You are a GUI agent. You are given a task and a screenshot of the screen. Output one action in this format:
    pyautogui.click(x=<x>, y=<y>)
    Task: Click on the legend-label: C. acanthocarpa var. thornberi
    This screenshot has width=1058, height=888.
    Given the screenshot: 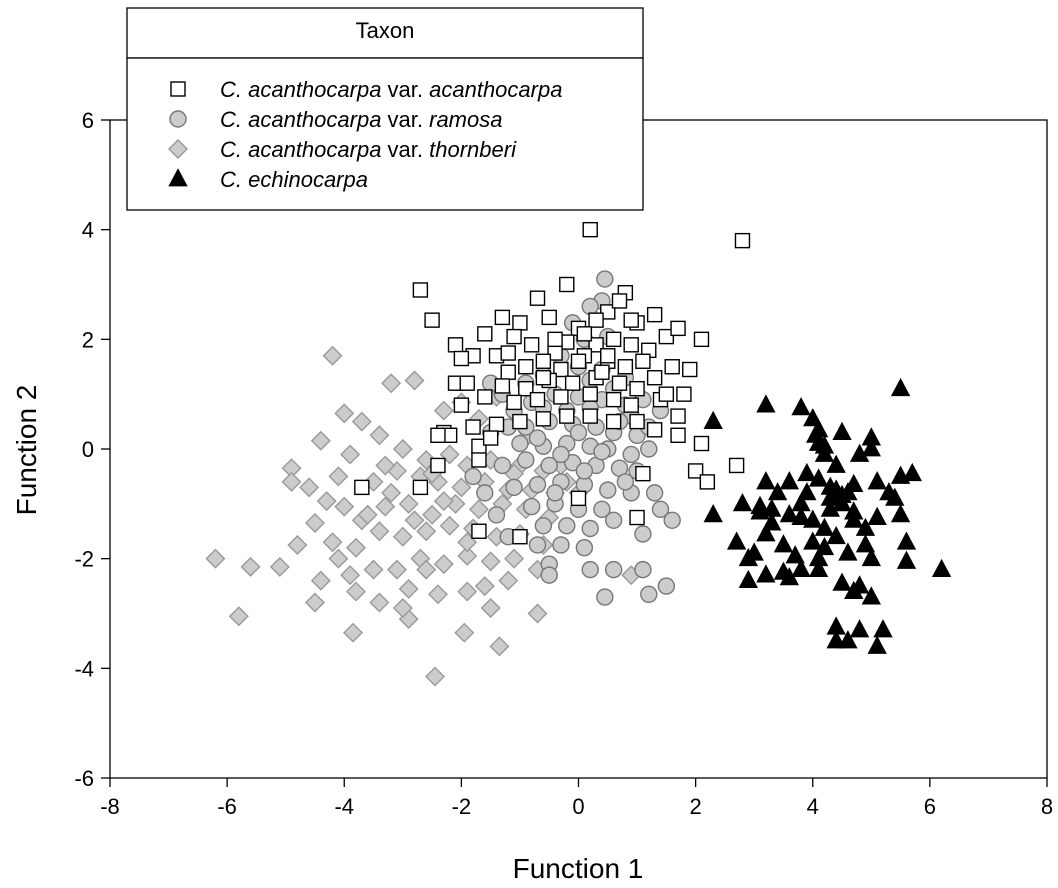 What is the action you would take?
    pyautogui.click(x=368, y=149)
    